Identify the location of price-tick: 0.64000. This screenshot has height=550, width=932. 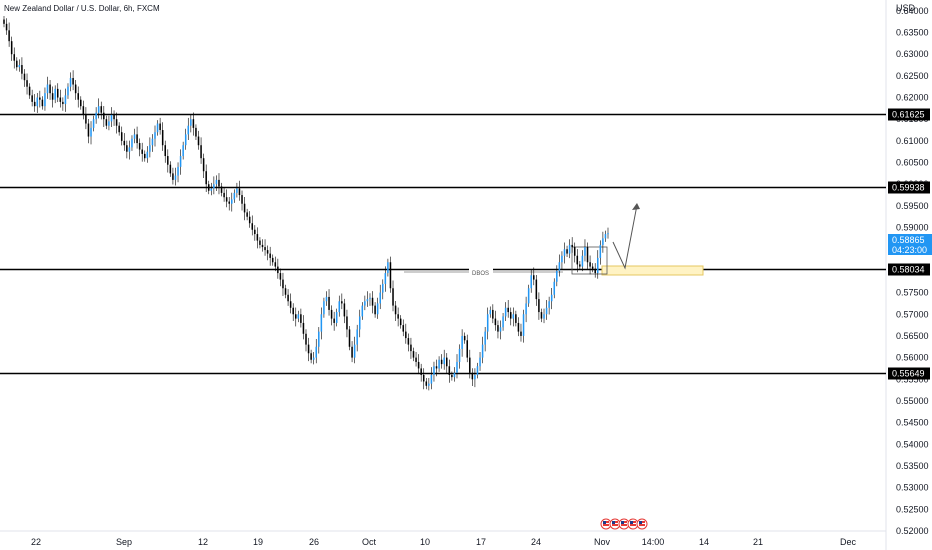
(912, 11).